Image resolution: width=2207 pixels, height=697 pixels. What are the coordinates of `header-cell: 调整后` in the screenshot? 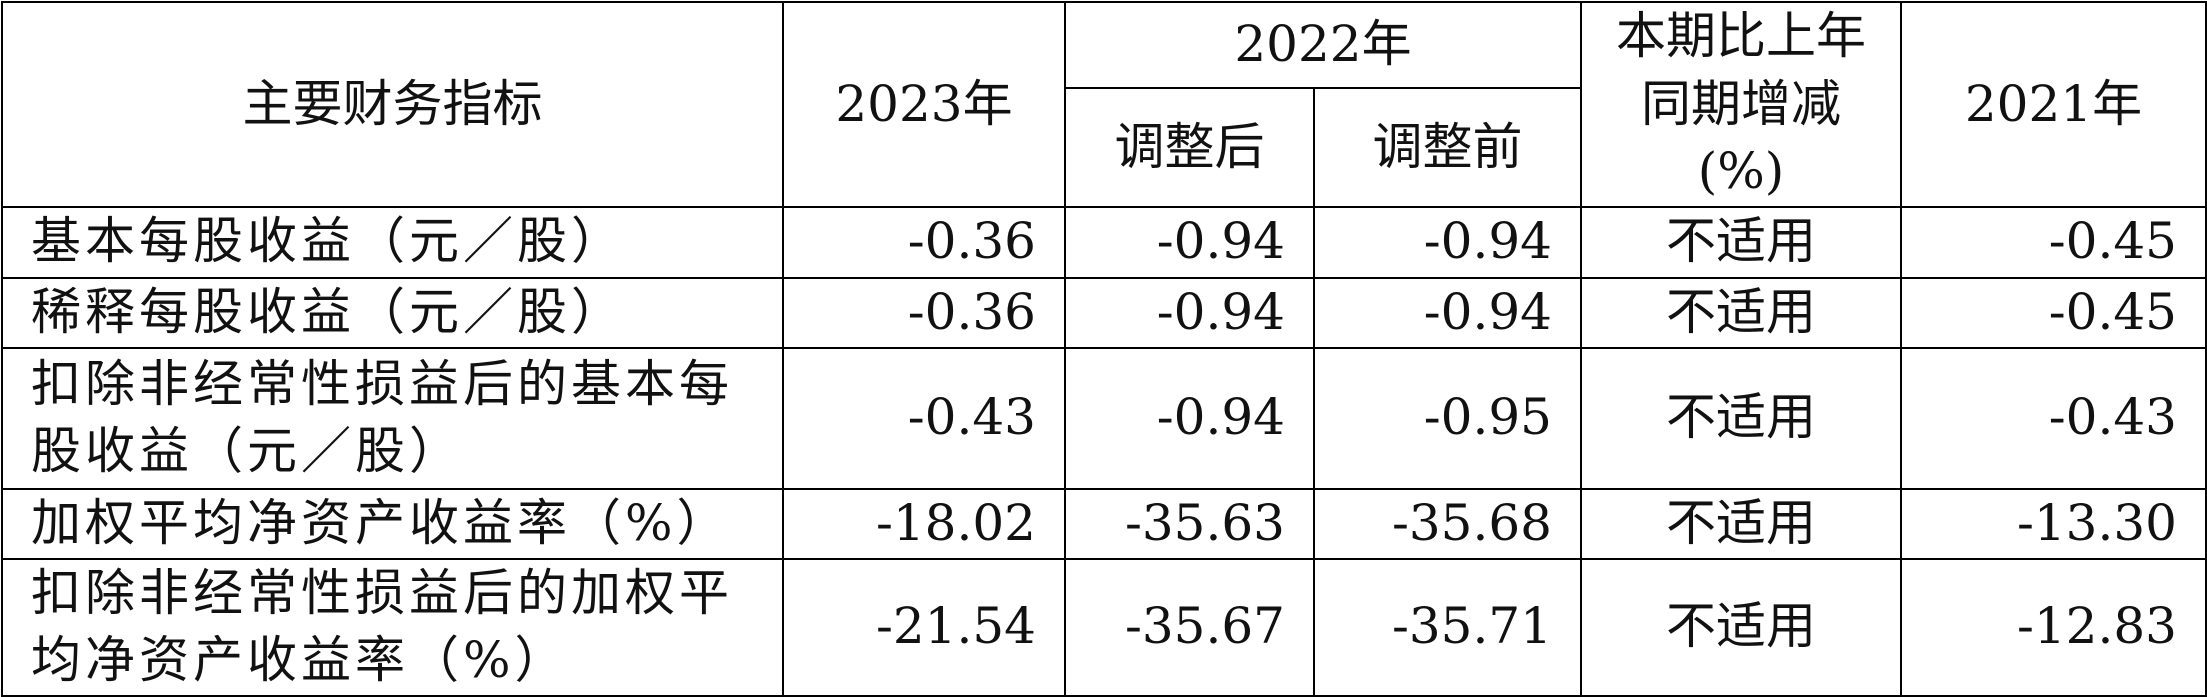 It's located at (1189, 147).